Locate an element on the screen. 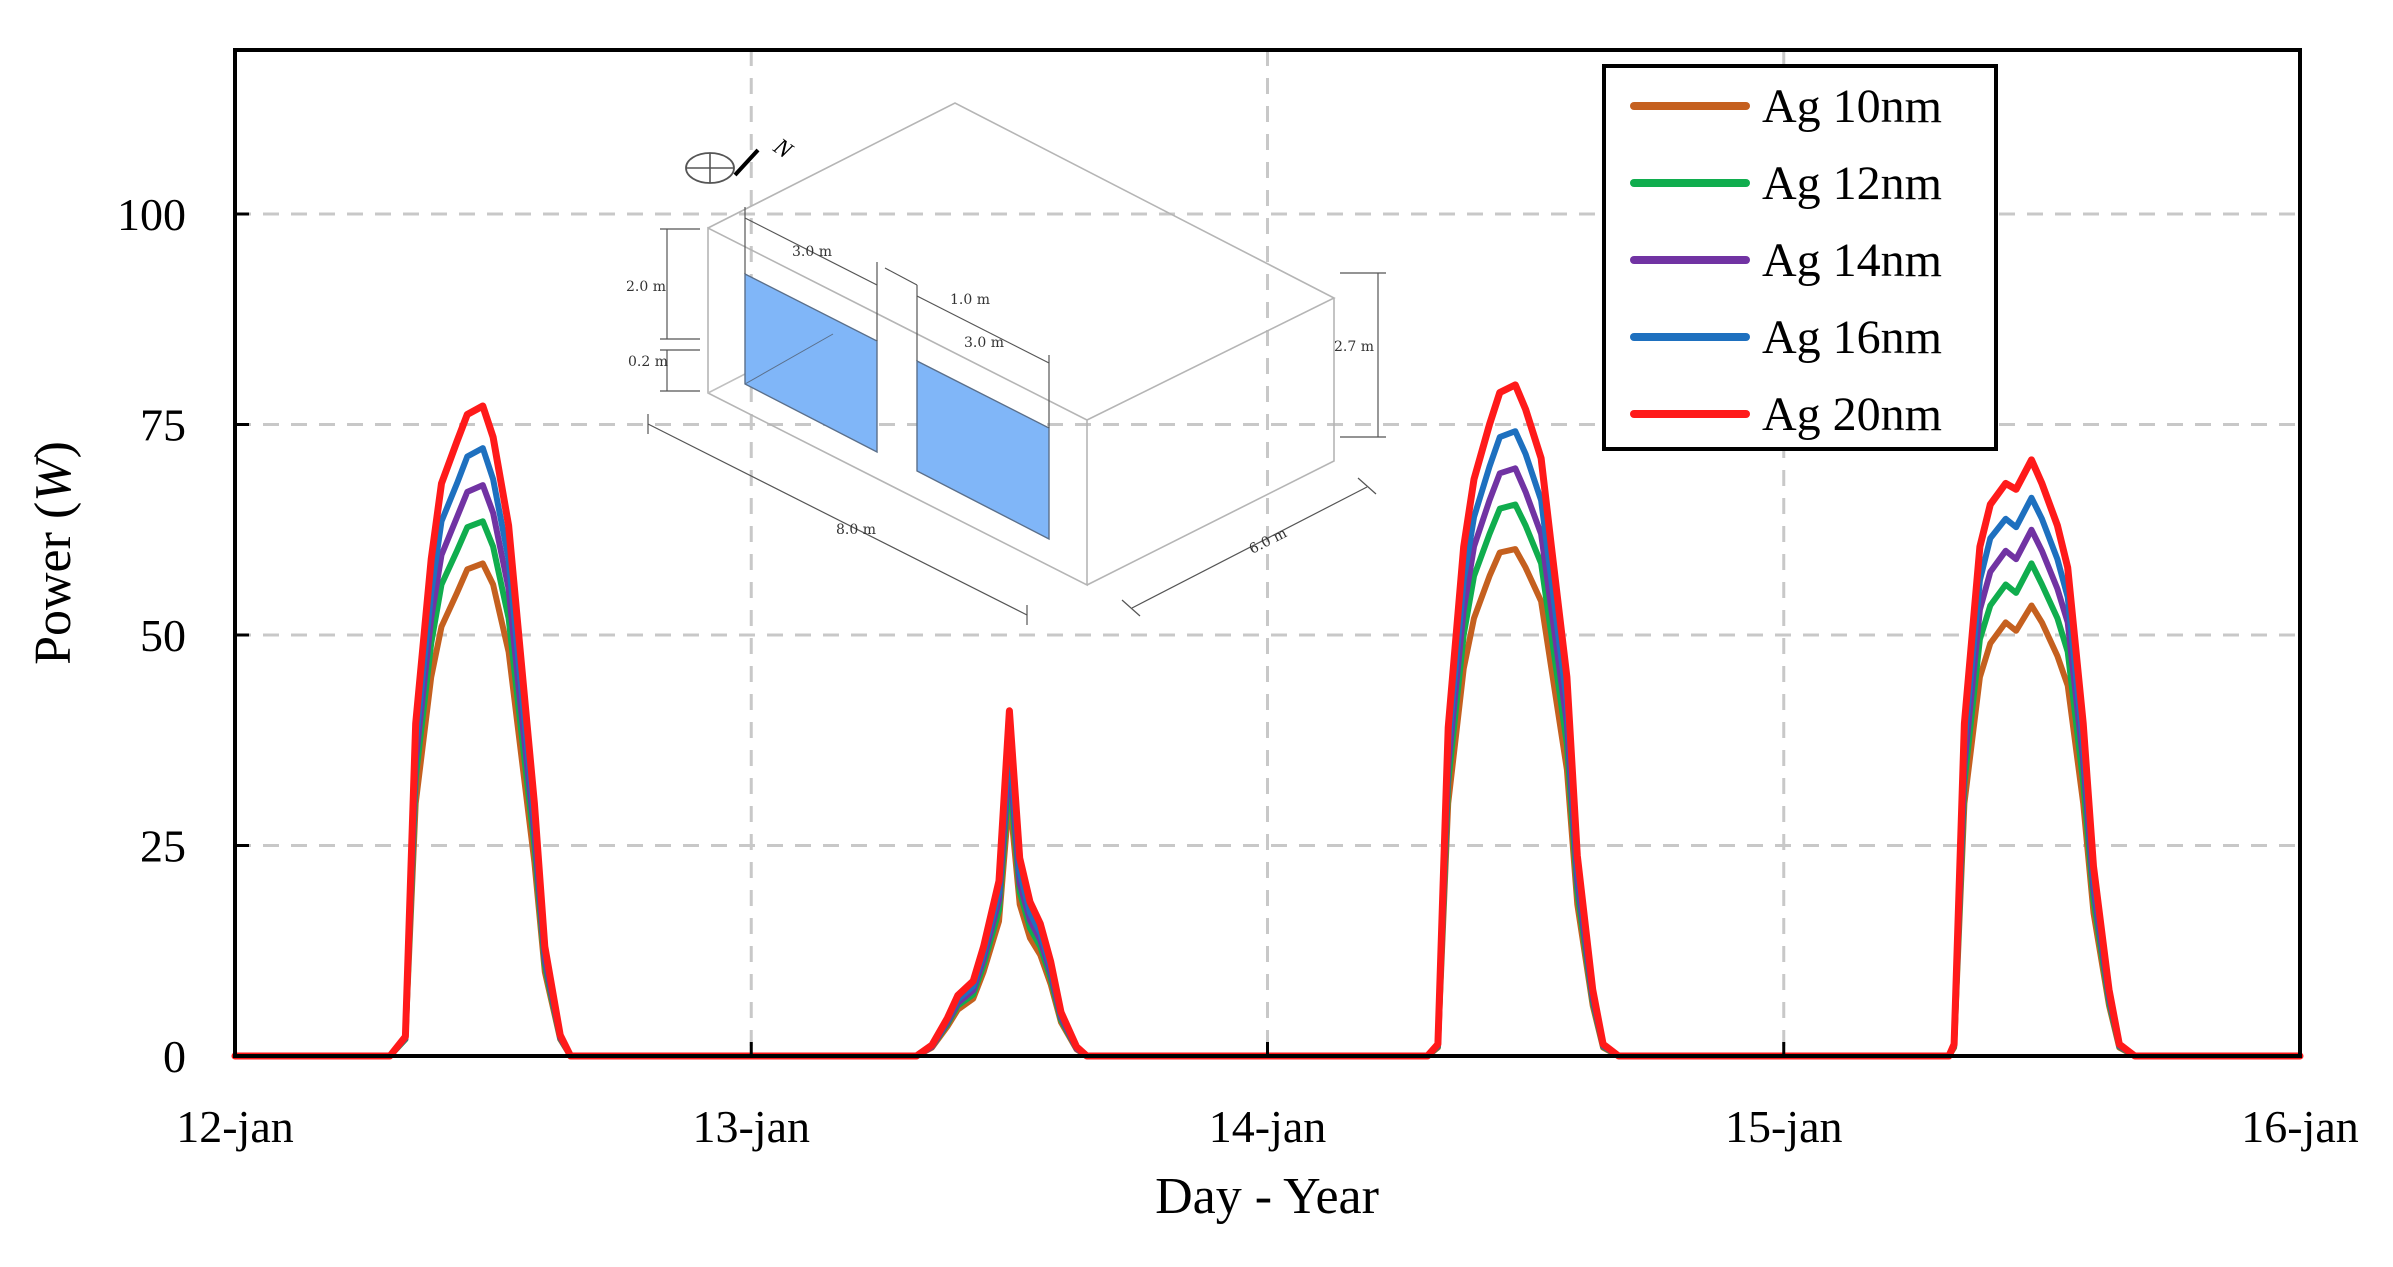 This screenshot has width=2393, height=1267. legend: Ag 10nm Ag 12nm Ag 14nm Ag 16nm Ag 20nm is located at coordinates (1800, 257).